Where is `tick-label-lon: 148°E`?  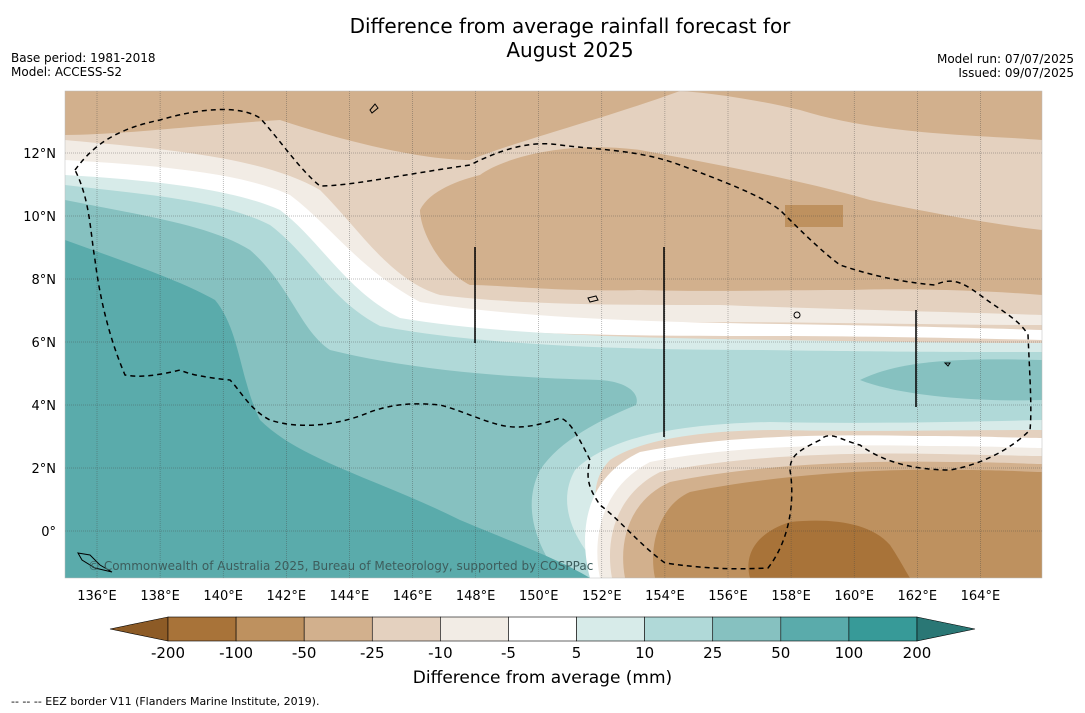 tick-label-lon: 148°E is located at coordinates (476, 596).